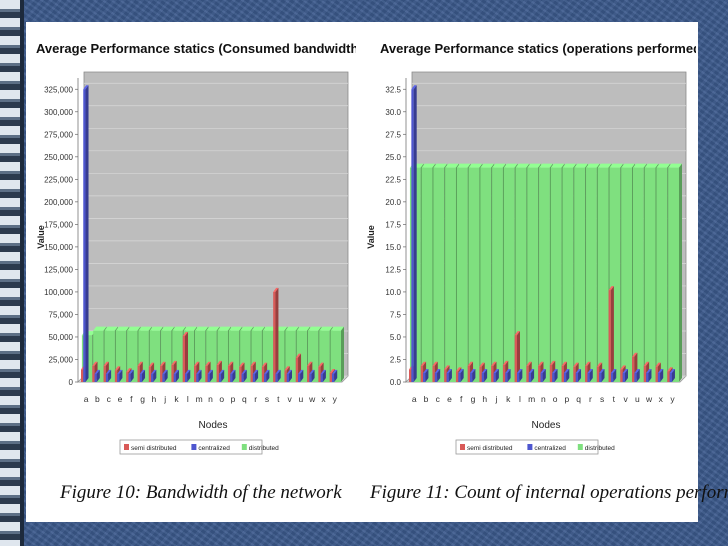 The width and height of the screenshot is (728, 546). What do you see at coordinates (414, 233) in the screenshot?
I see `bar-centralized-a` at bounding box center [414, 233].